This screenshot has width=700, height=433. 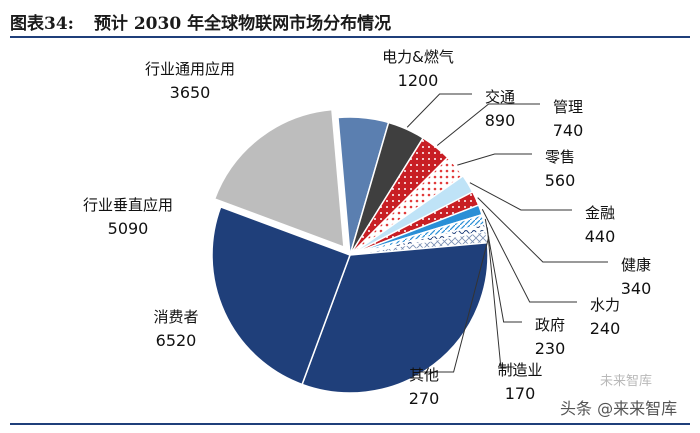 I want to click on slice-label-9: 制造业, so click(x=519, y=370).